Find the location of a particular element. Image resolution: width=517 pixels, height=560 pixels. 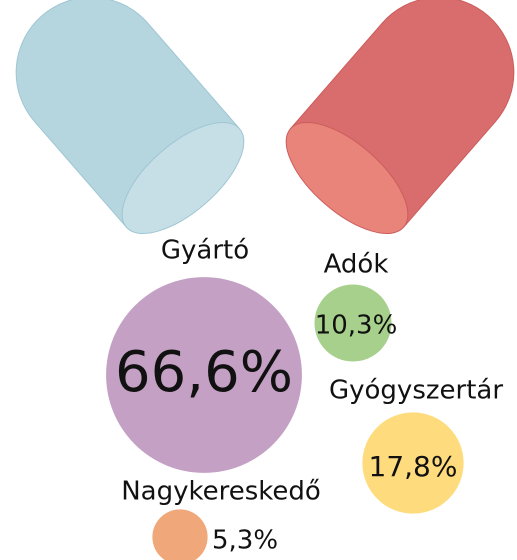

category-label: Adók is located at coordinates (356, 265).